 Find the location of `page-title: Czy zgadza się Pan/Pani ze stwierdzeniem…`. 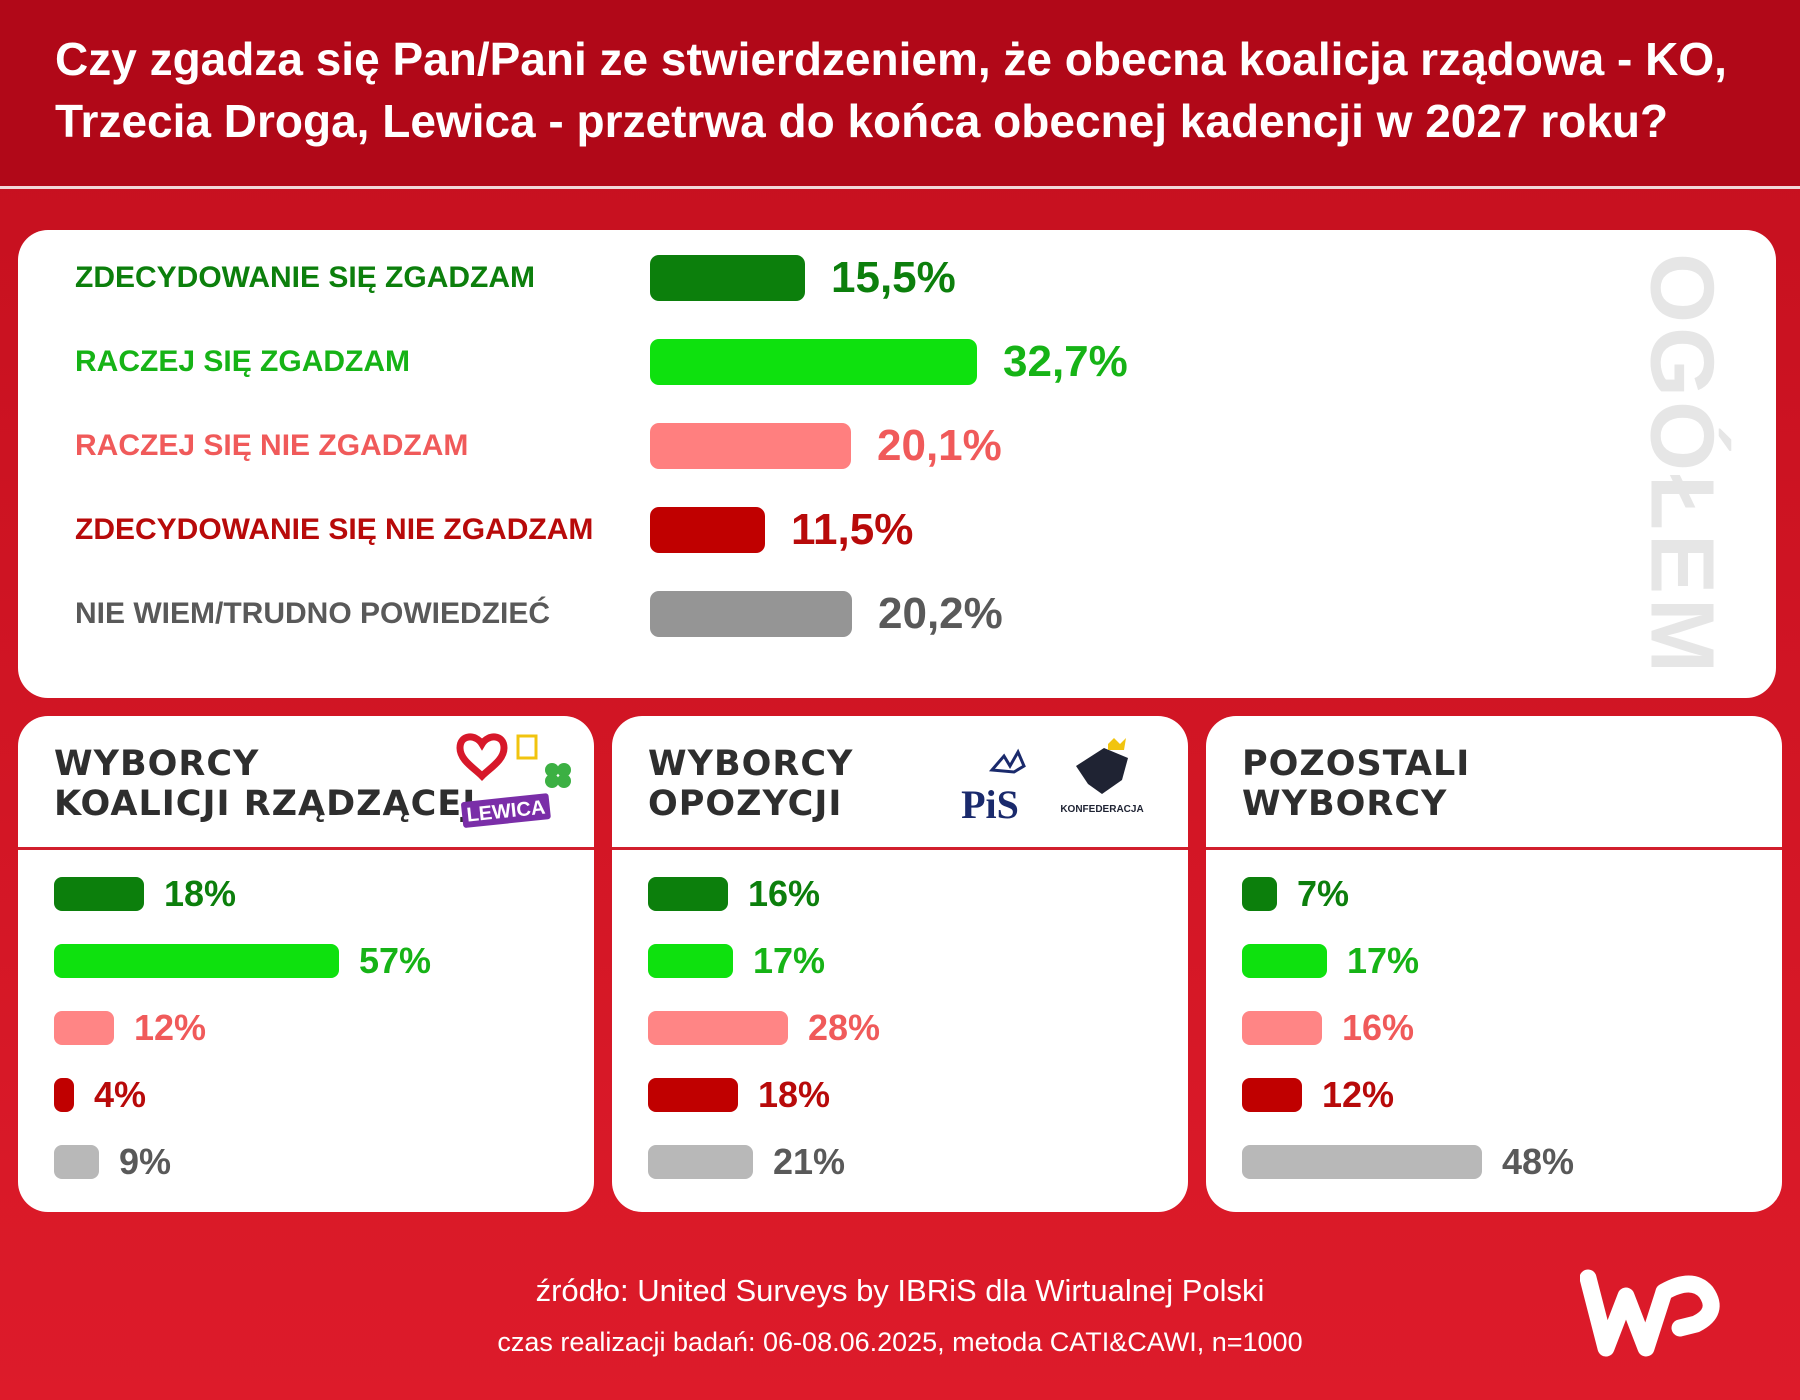

page-title: Czy zgadza się Pan/Pani ze stwierdzeniem… is located at coordinates (891, 90).